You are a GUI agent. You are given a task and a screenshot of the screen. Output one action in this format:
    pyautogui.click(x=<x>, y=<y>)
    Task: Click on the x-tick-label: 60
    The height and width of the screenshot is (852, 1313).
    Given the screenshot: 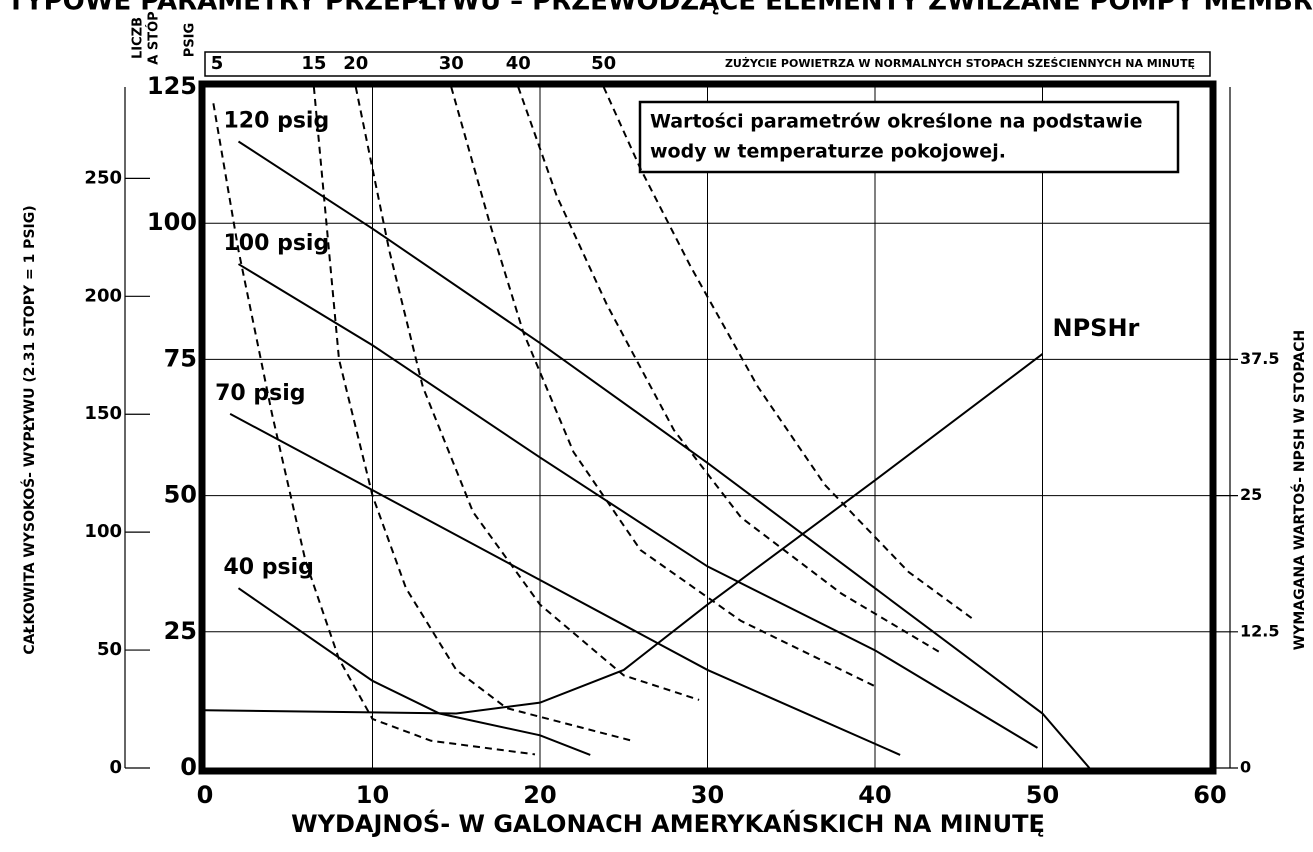 What is the action you would take?
    pyautogui.click(x=1209, y=795)
    